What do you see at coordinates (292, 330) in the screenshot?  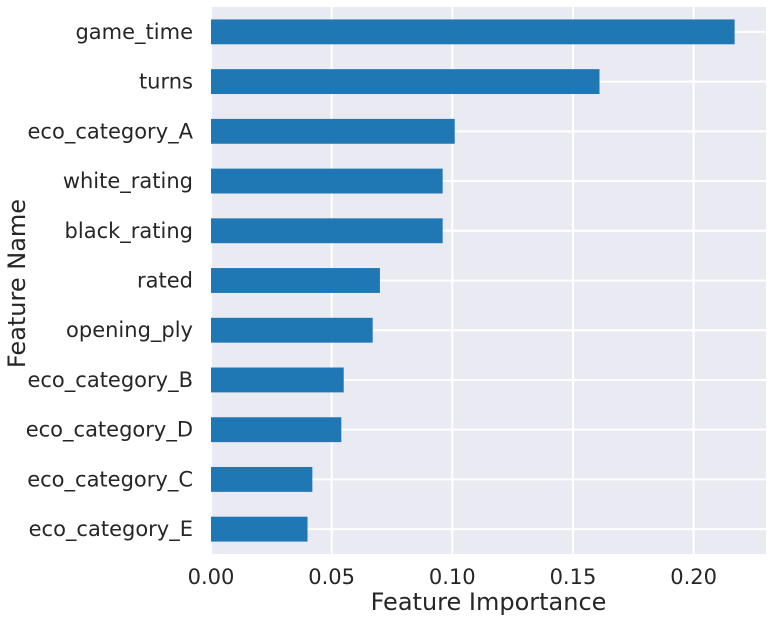 I see `bar-opening-ply` at bounding box center [292, 330].